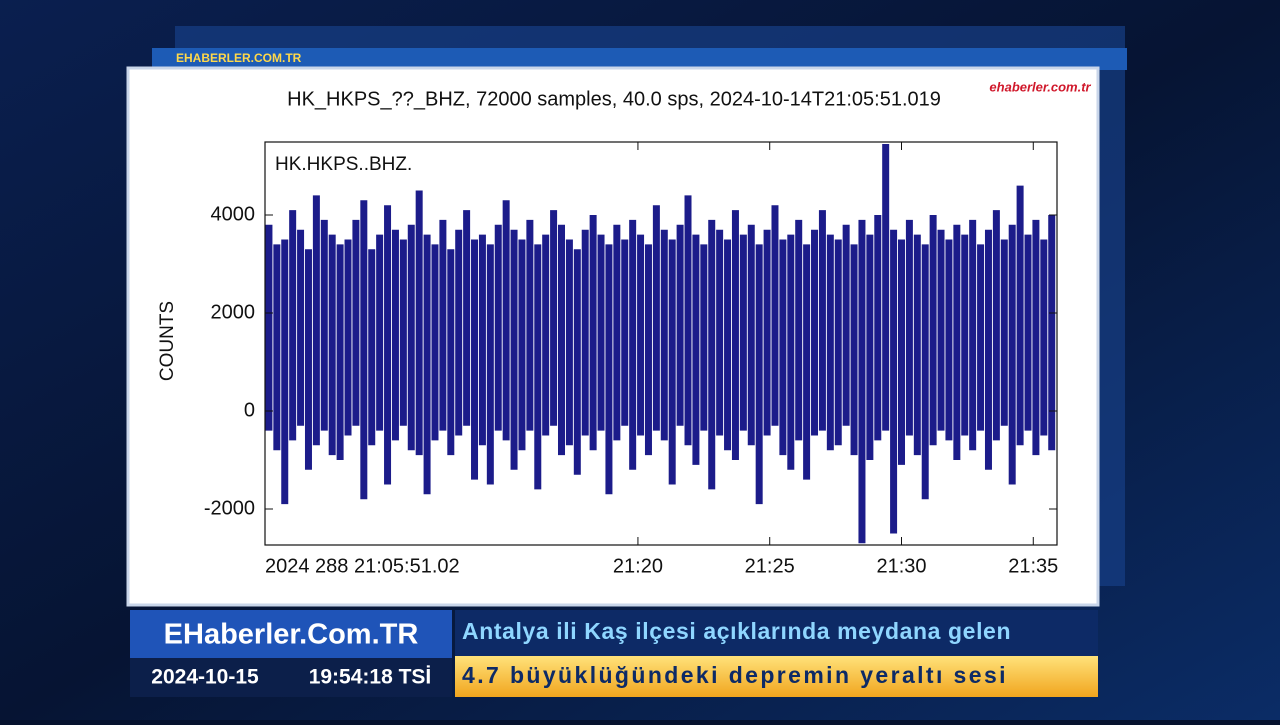 This screenshot has width=1280, height=725. I want to click on x-tick-label: 21:35, so click(1033, 566).